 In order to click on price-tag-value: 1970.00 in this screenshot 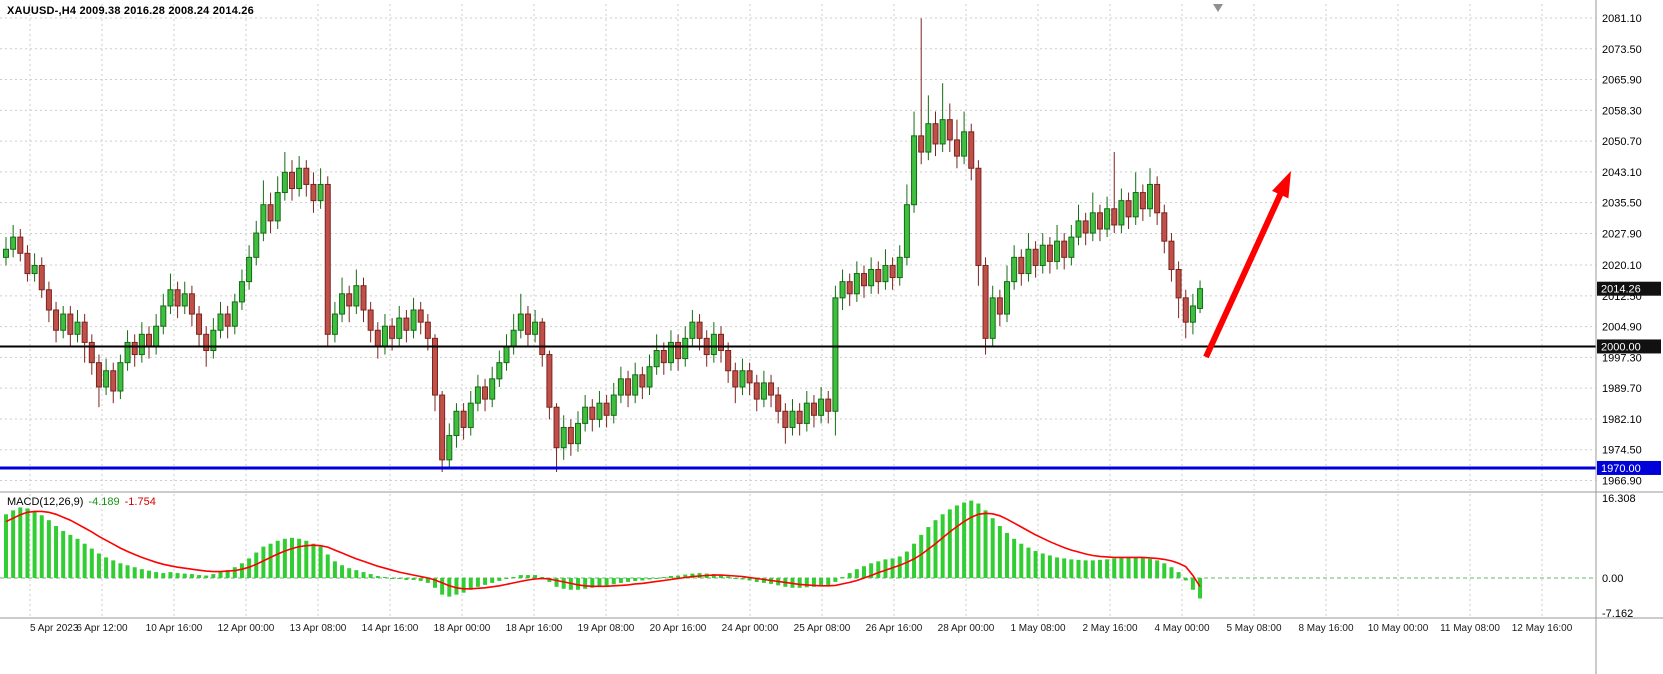, I will do `click(1621, 469)`.